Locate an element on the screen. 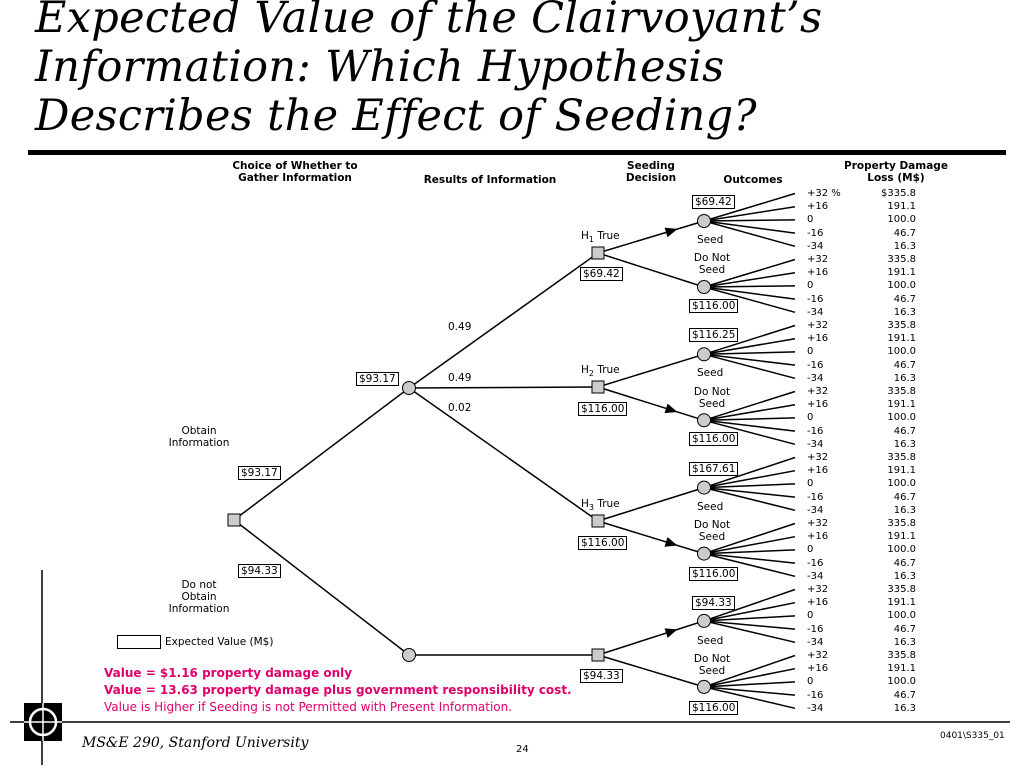 The height and width of the screenshot is (768, 1024). h3-noseed-label: Do Not Seed is located at coordinates (712, 531).